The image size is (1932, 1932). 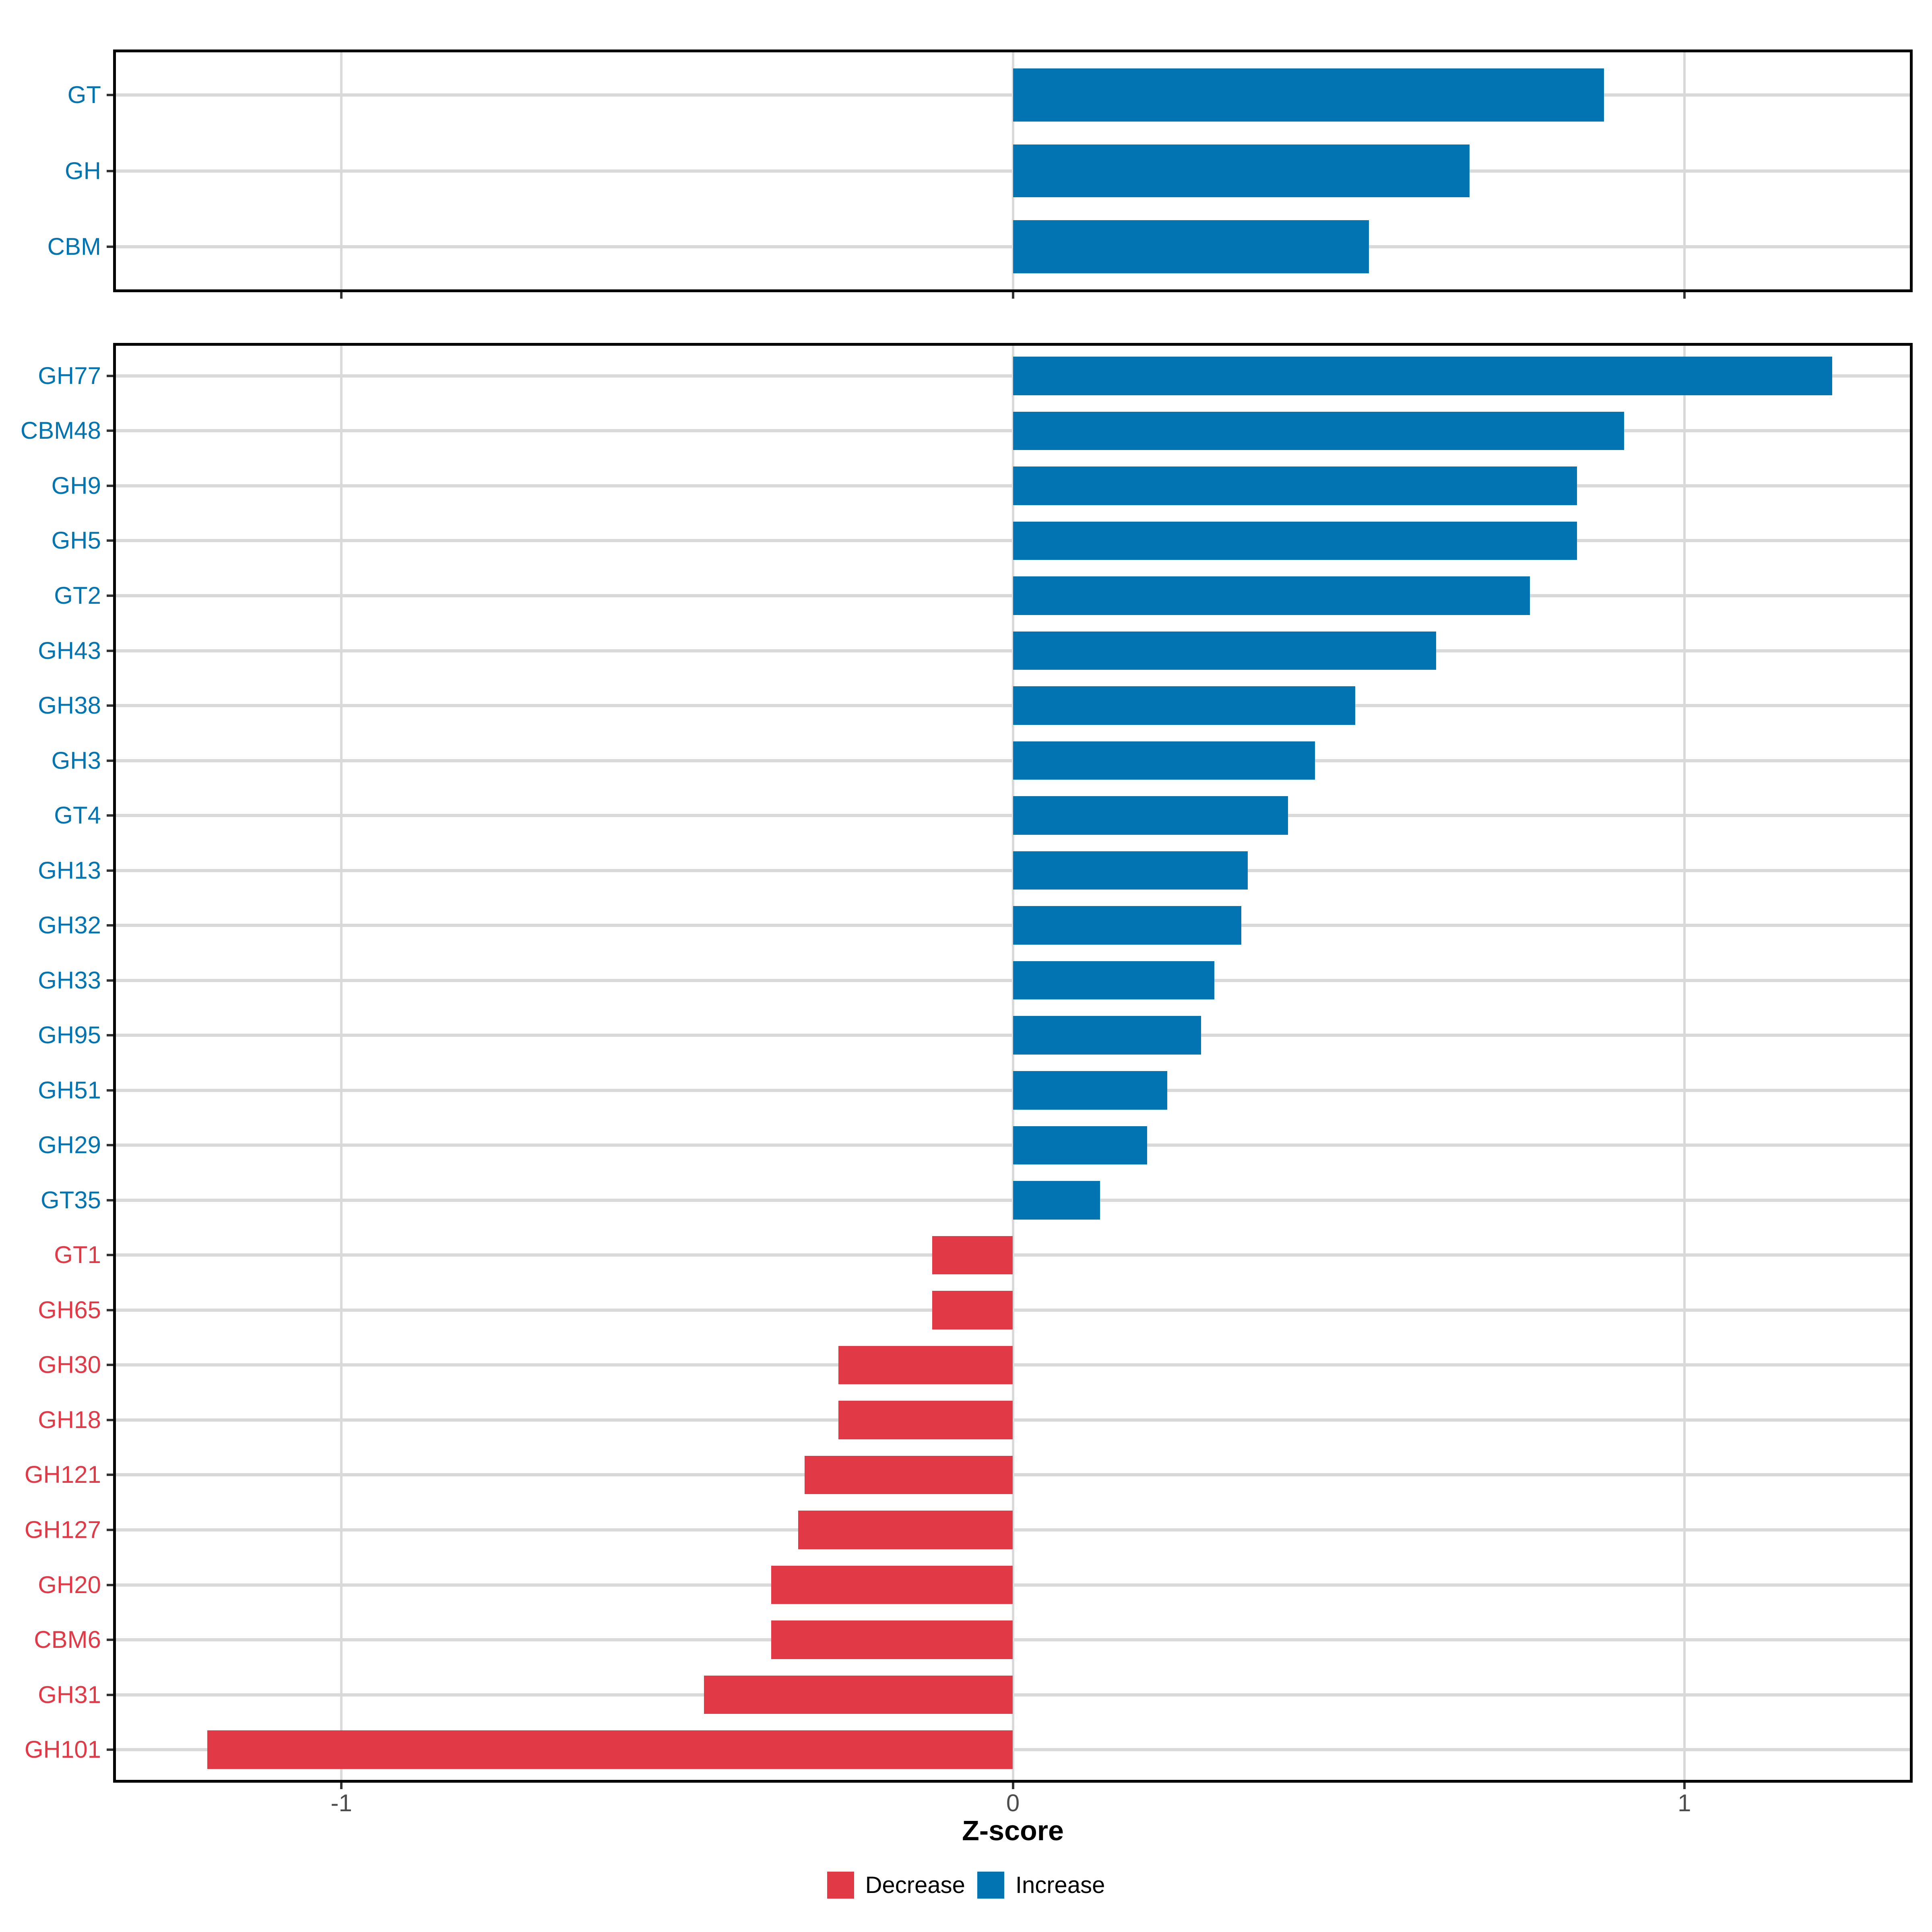 What do you see at coordinates (77, 815) in the screenshot?
I see `row-label-GT4: GT4` at bounding box center [77, 815].